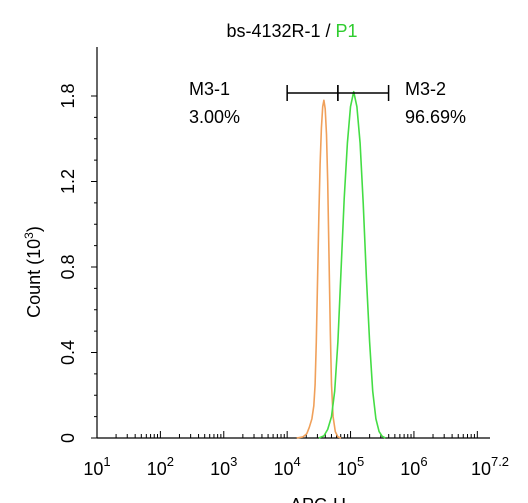  What do you see at coordinates (68, 352) in the screenshot?
I see `y-tick-label: 0.4` at bounding box center [68, 352].